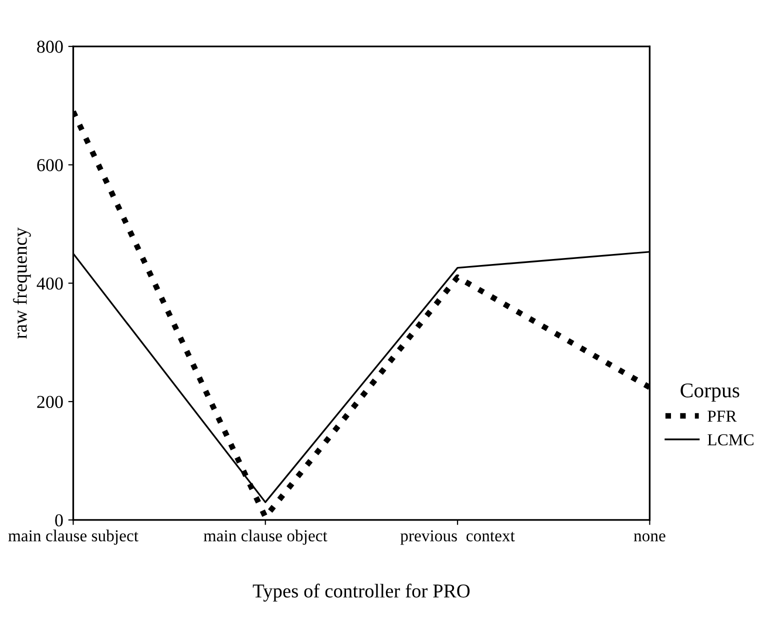  What do you see at coordinates (650, 537) in the screenshot?
I see `x-tick-label: none` at bounding box center [650, 537].